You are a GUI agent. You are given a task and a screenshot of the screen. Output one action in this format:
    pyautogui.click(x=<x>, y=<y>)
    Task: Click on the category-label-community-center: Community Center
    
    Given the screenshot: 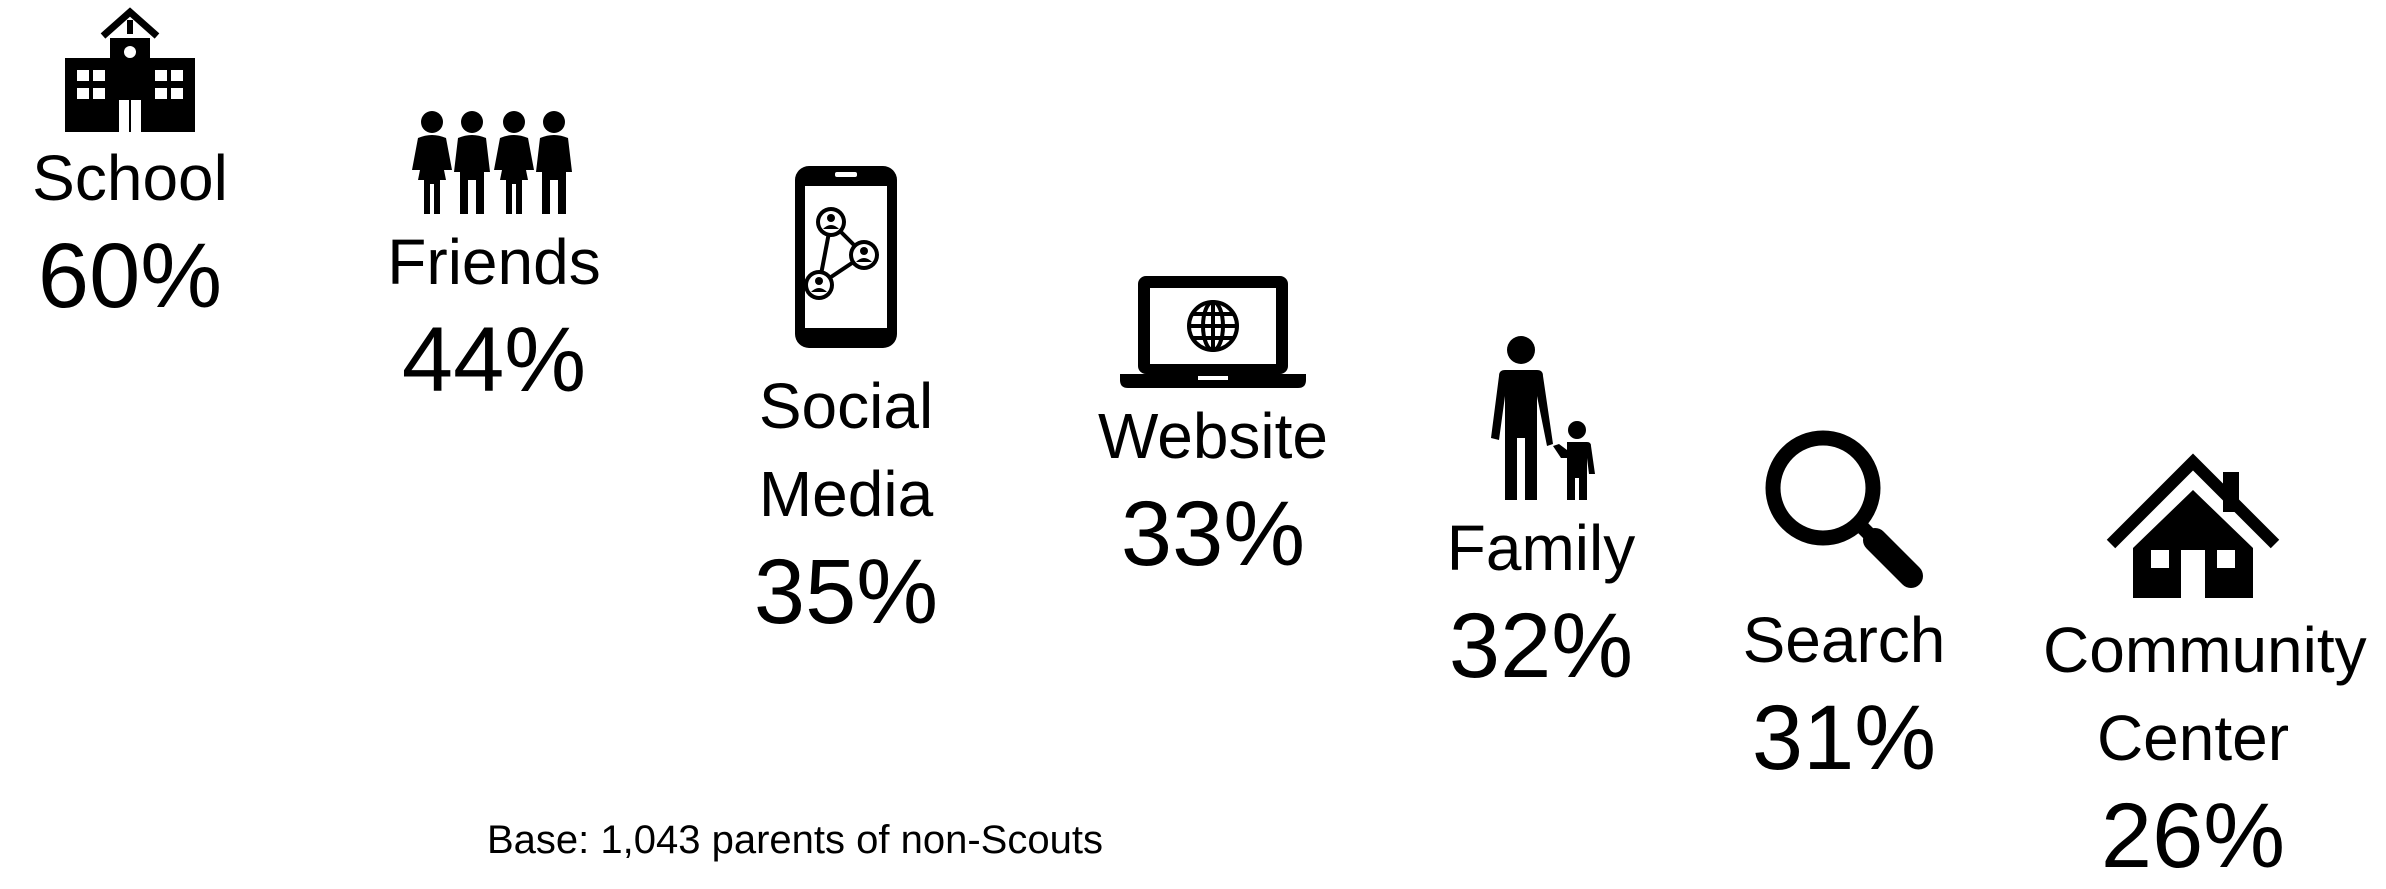 What is the action you would take?
    pyautogui.click(x=2205, y=694)
    